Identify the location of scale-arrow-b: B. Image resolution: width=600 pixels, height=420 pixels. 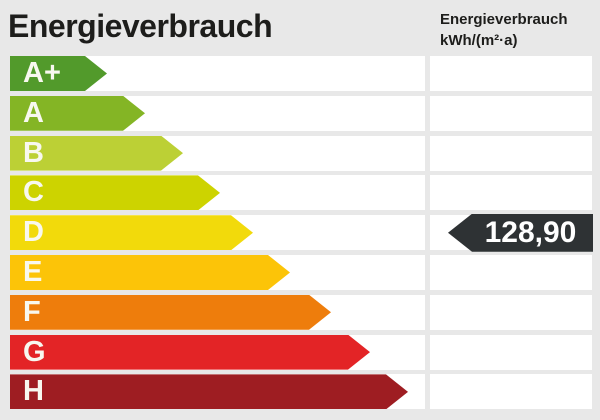
(96, 153).